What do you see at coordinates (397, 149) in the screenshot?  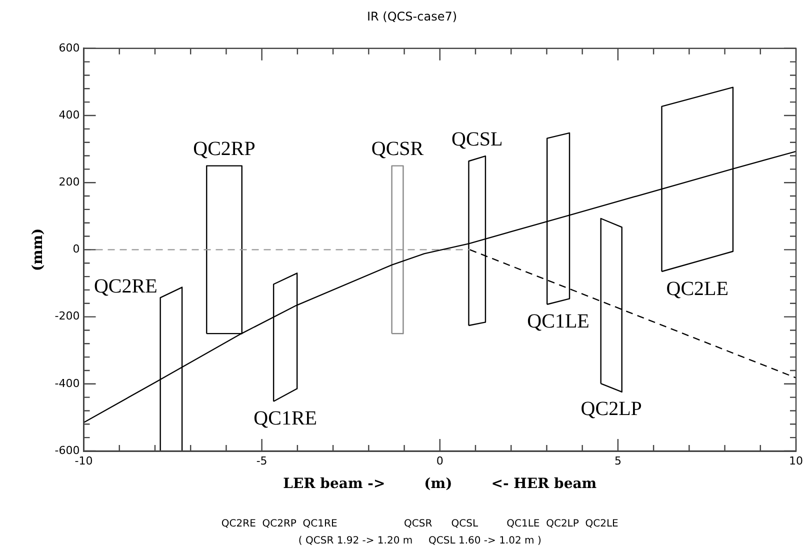 I see `series-label: QCSR` at bounding box center [397, 149].